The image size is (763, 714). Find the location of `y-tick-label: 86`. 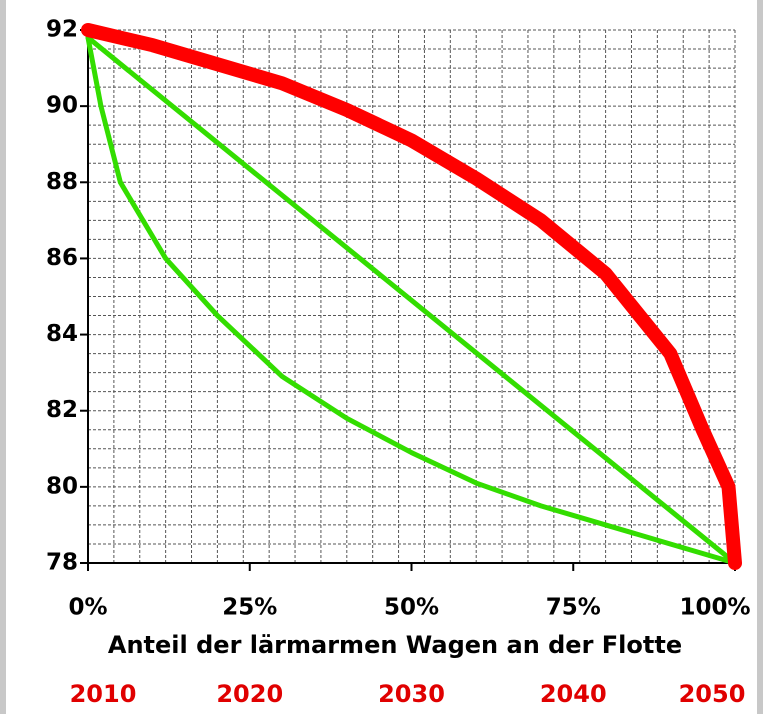

y-tick-label: 86 is located at coordinates (62, 258).